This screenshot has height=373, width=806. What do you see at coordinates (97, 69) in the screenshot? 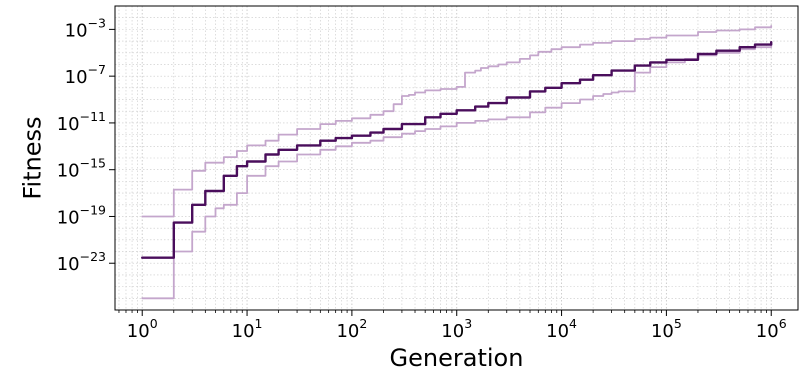
I see `y-tick-label-exponent: −7` at bounding box center [97, 69].